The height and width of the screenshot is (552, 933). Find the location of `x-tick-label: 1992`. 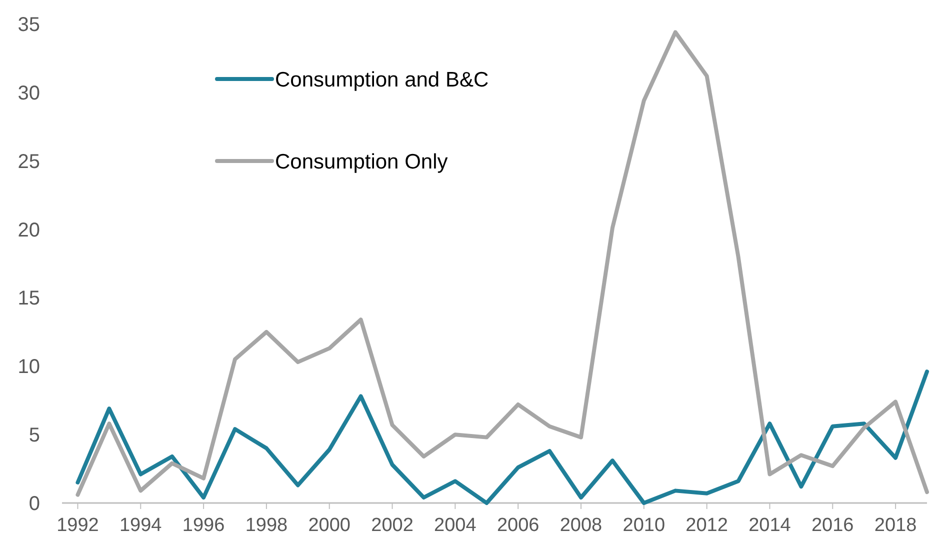

x-tick-label: 1992 is located at coordinates (77, 525).